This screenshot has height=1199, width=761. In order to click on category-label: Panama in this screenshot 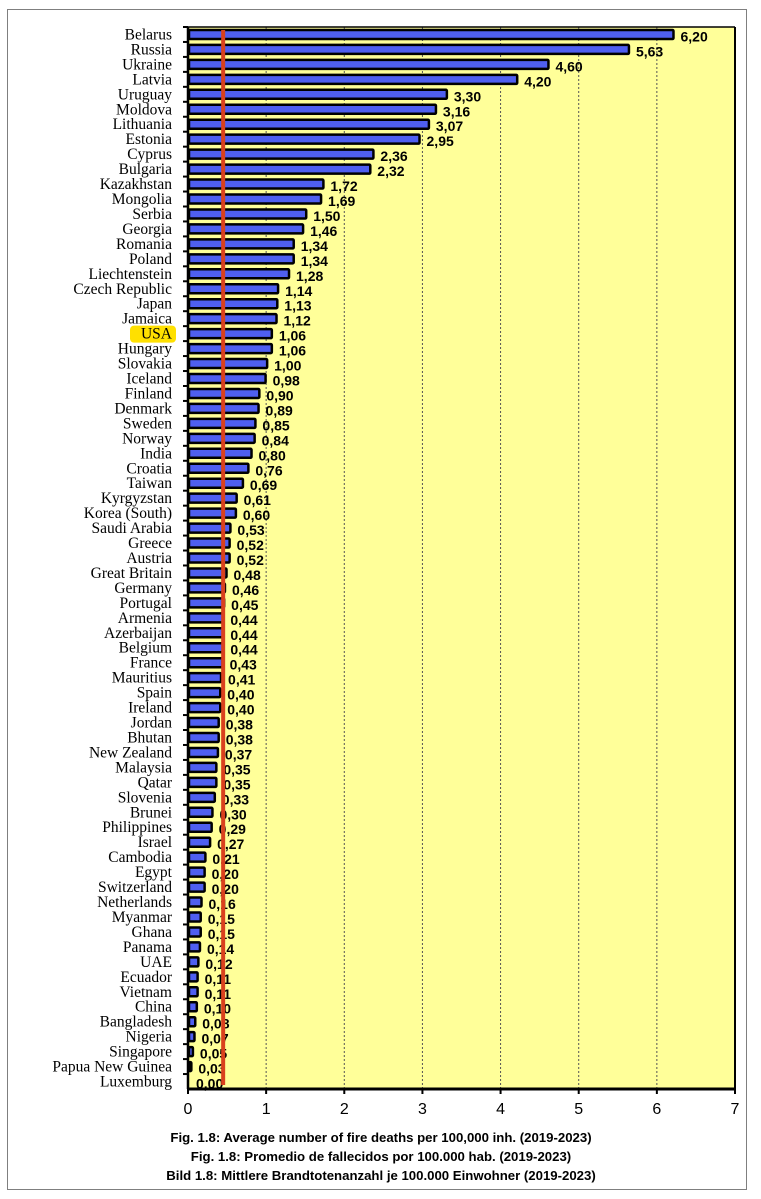, I will do `click(147, 947)`.